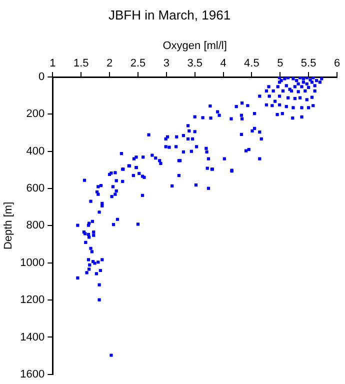  What do you see at coordinates (32, 337) in the screenshot?
I see `y-tick-label: 1400` at bounding box center [32, 337].